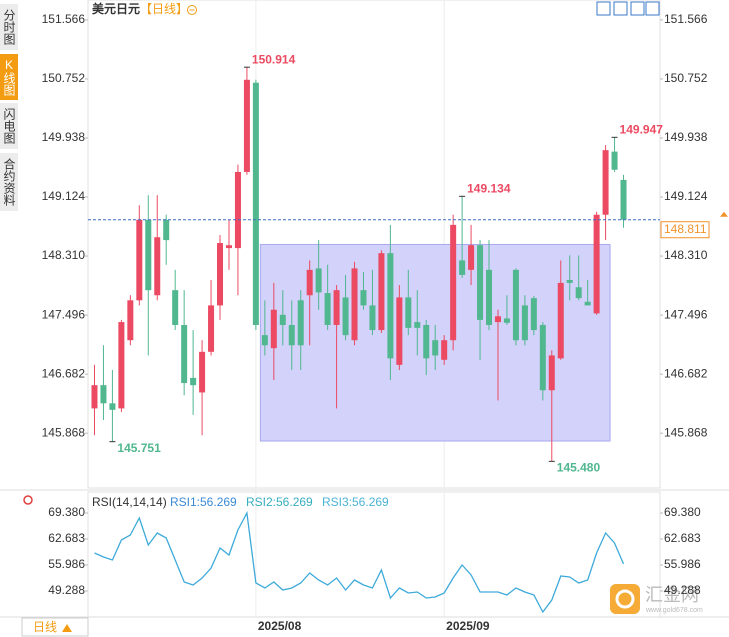  Describe the element at coordinates (9, 27) in the screenshot. I see `tab: 分时图` at that location.